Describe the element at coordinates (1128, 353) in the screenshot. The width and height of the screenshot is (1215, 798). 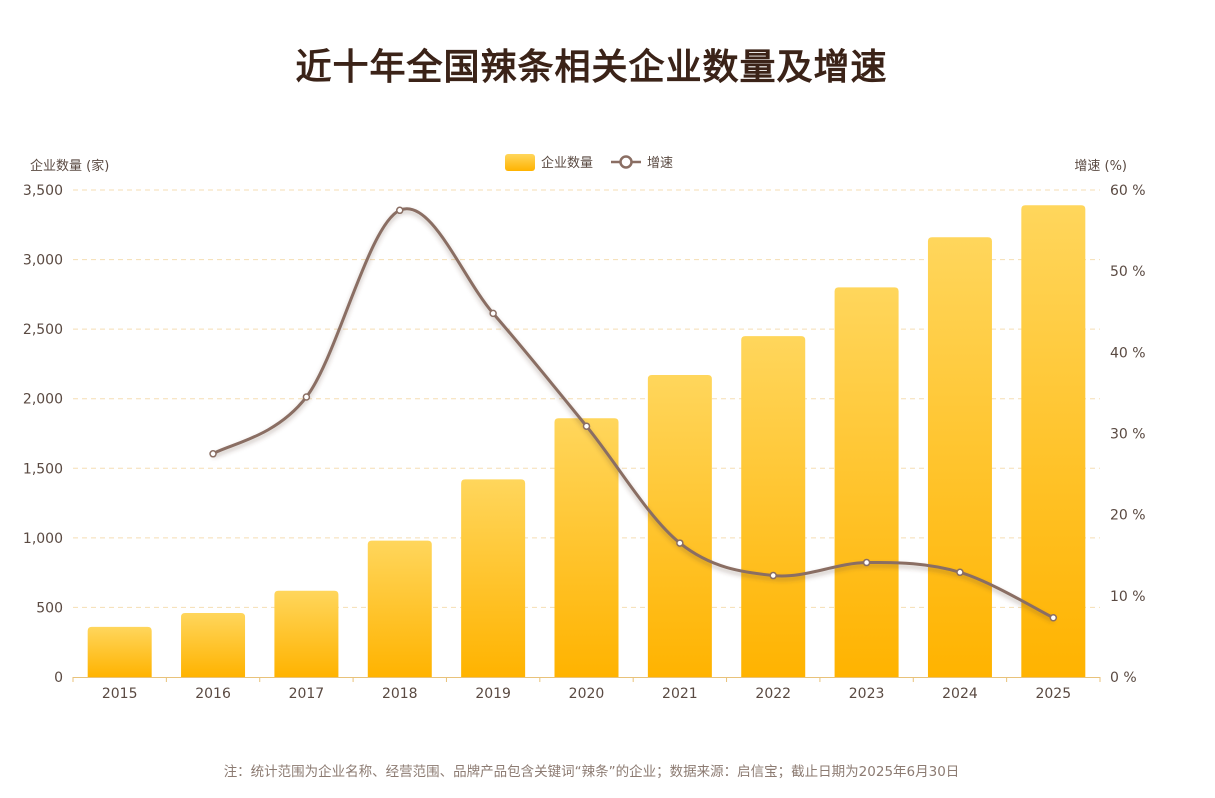
I see `y-right-tick-label: 40 %` at that location.